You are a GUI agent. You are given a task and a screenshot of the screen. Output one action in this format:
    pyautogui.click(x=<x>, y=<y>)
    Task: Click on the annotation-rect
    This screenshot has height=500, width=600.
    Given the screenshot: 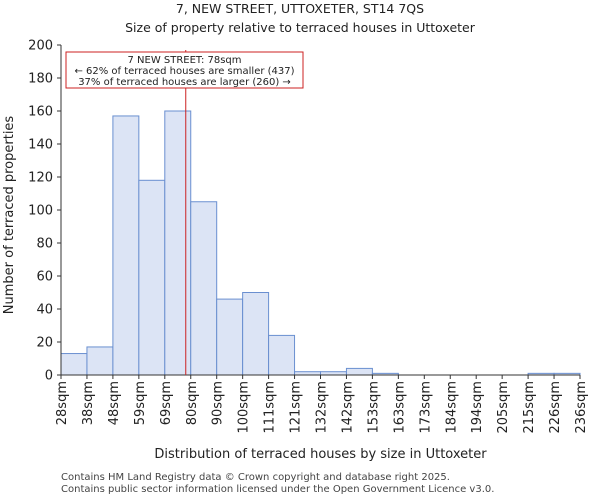 What is the action you would take?
    pyautogui.click(x=184, y=70)
    